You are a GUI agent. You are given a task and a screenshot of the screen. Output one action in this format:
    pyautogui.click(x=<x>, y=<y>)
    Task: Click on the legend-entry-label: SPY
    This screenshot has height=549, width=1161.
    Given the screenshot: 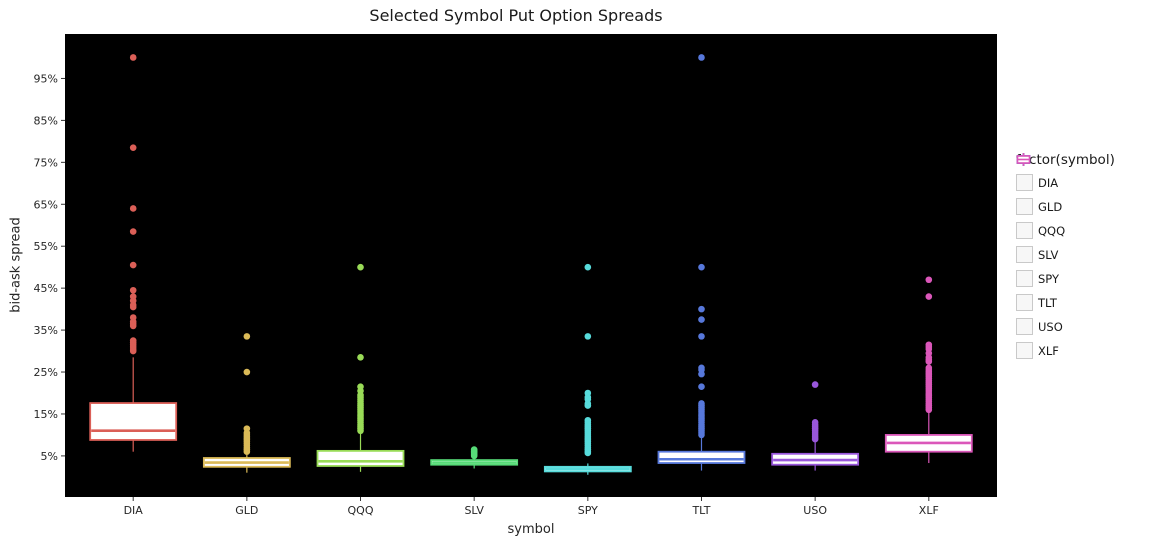 What is the action you would take?
    pyautogui.click(x=1049, y=278)
    